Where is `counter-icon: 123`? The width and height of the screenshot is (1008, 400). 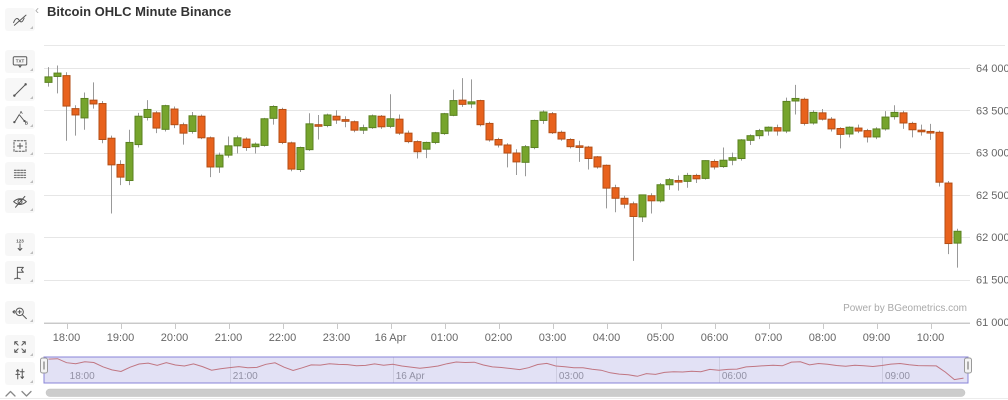 counter-icon: 123 is located at coordinates (20, 244).